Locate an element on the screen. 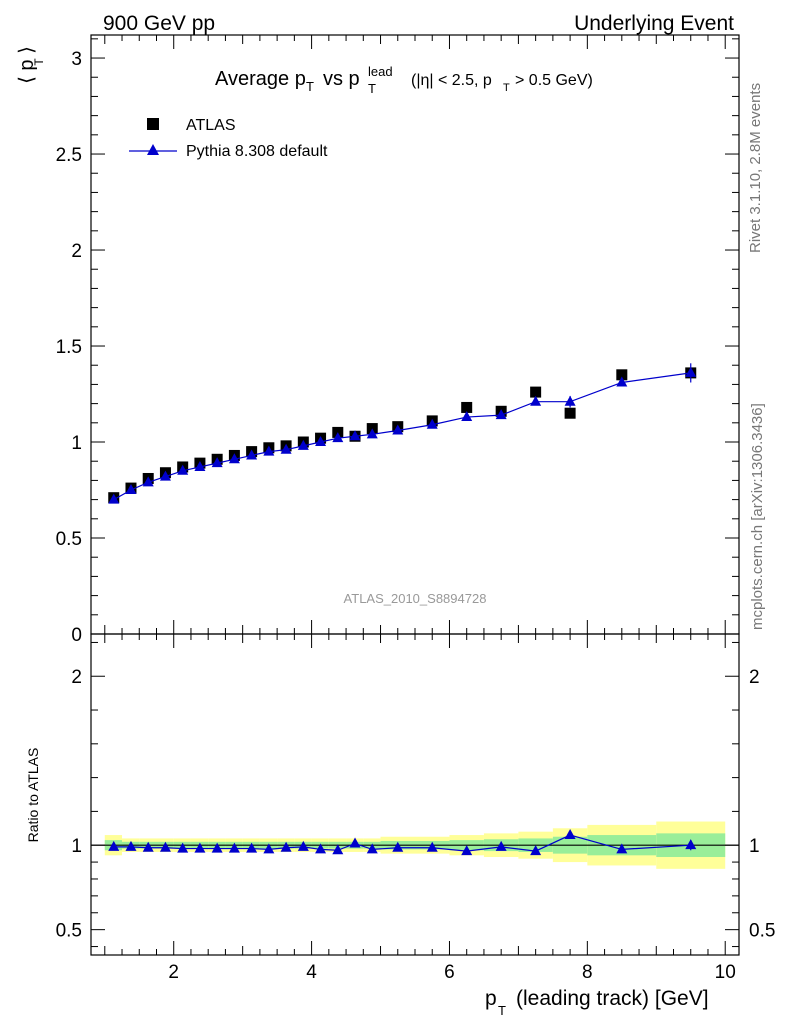  ratio-y-tick-label: 0.5 is located at coordinates (69, 931).